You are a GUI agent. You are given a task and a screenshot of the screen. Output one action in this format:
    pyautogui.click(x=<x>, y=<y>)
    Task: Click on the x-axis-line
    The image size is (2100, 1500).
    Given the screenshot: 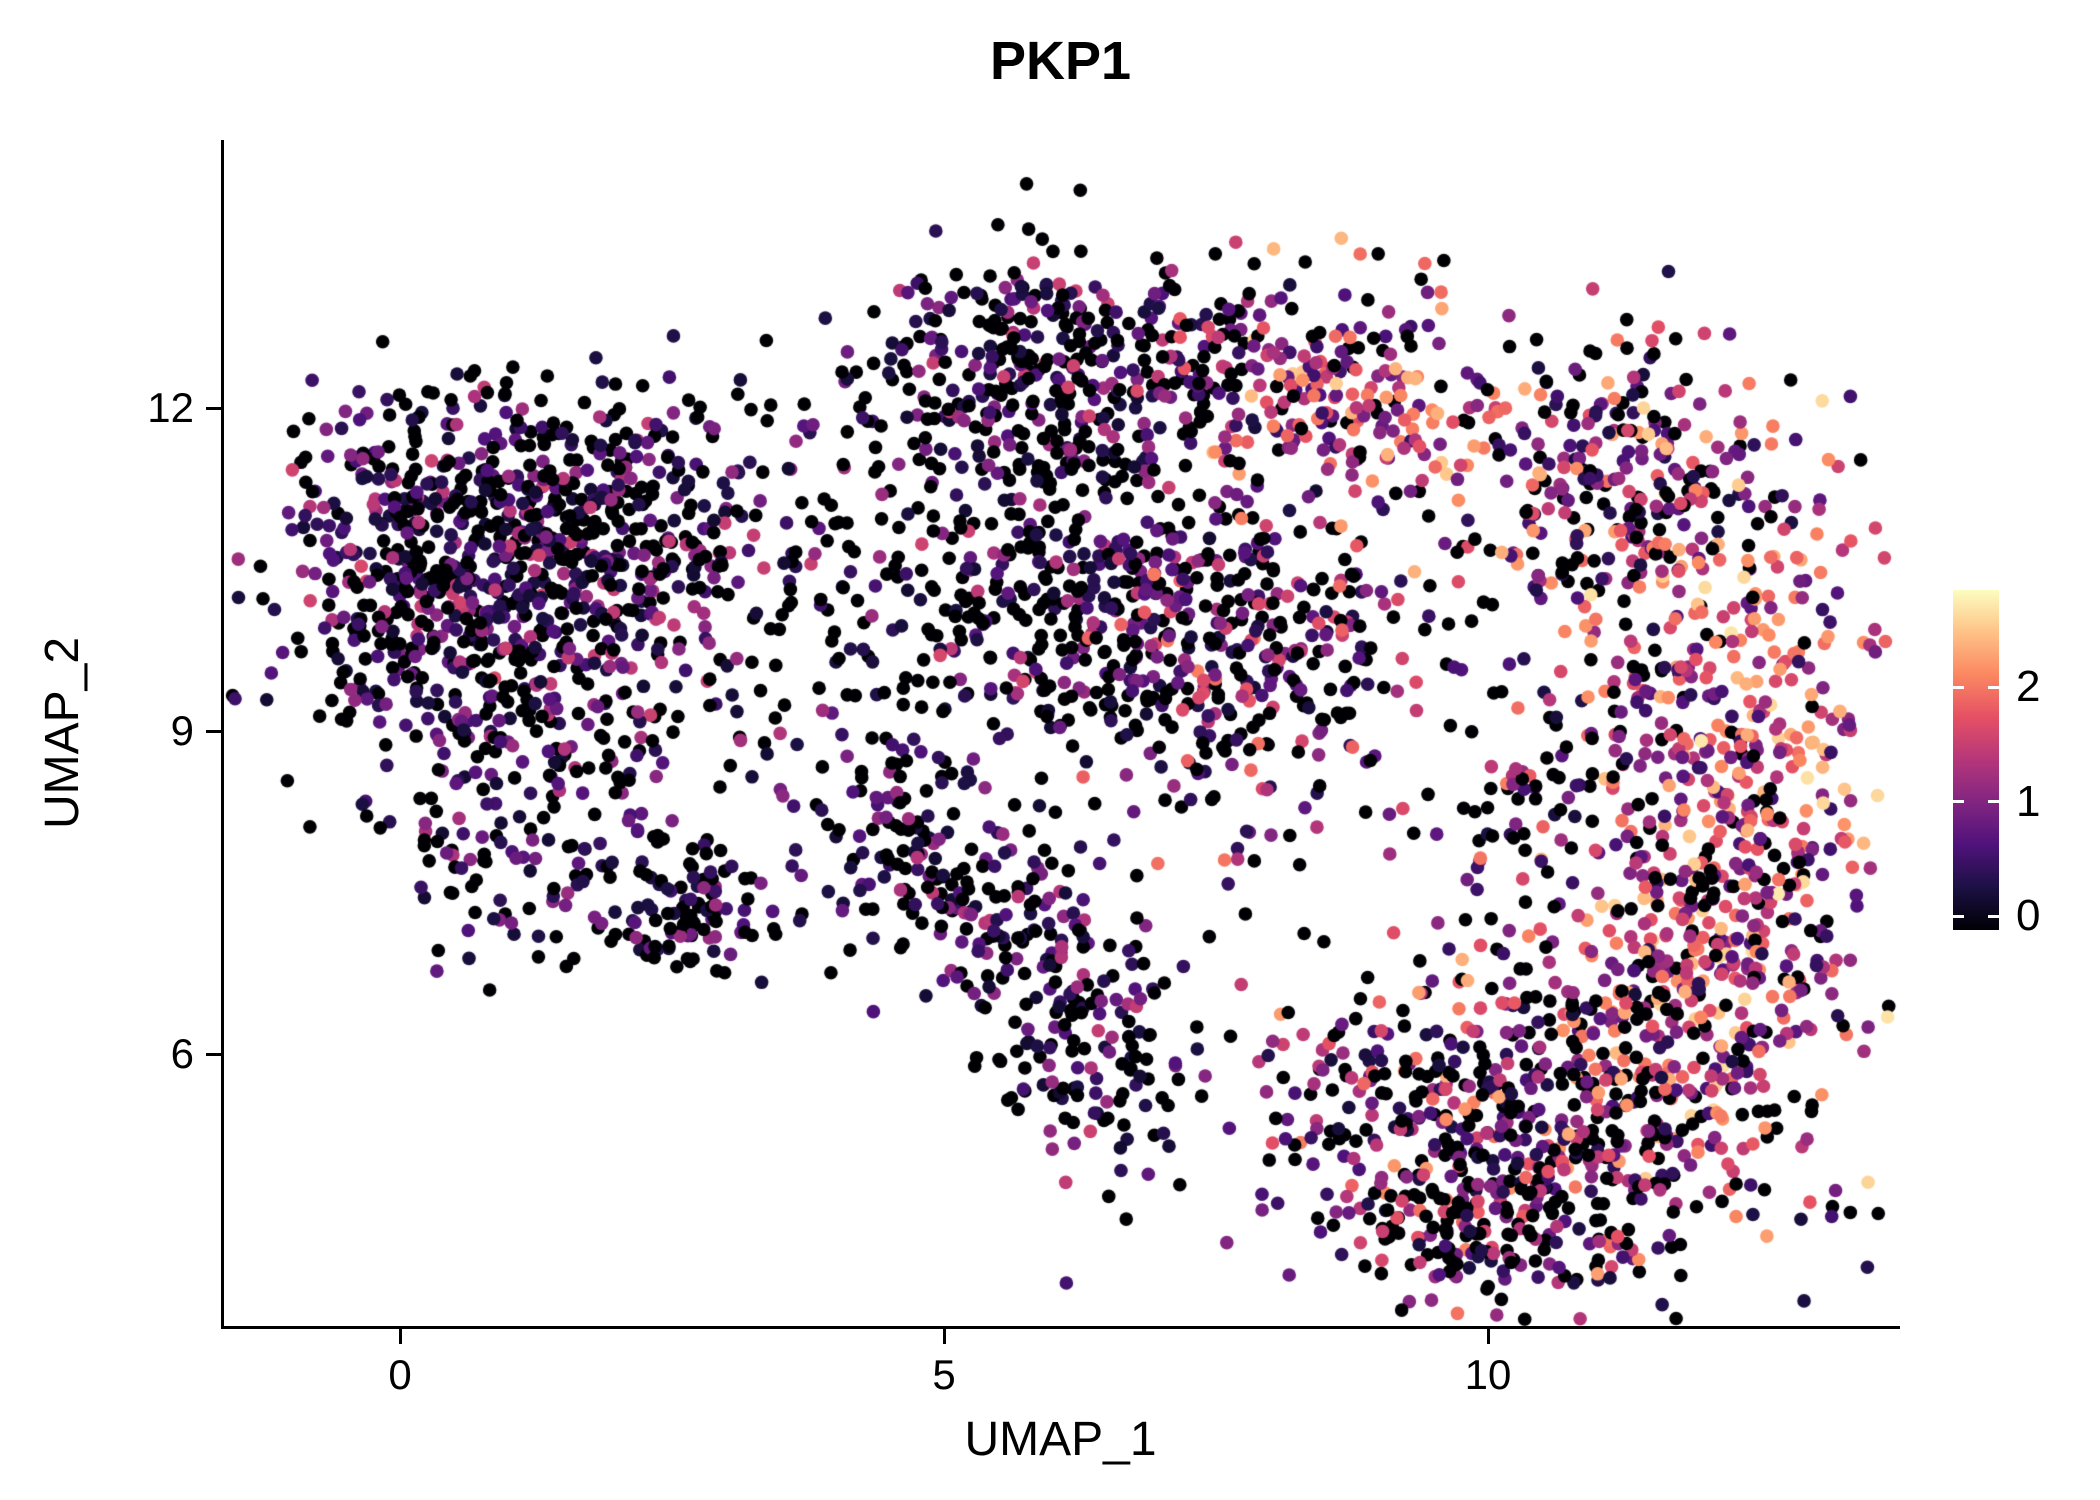 What is the action you would take?
    pyautogui.click(x=1060, y=1327)
    